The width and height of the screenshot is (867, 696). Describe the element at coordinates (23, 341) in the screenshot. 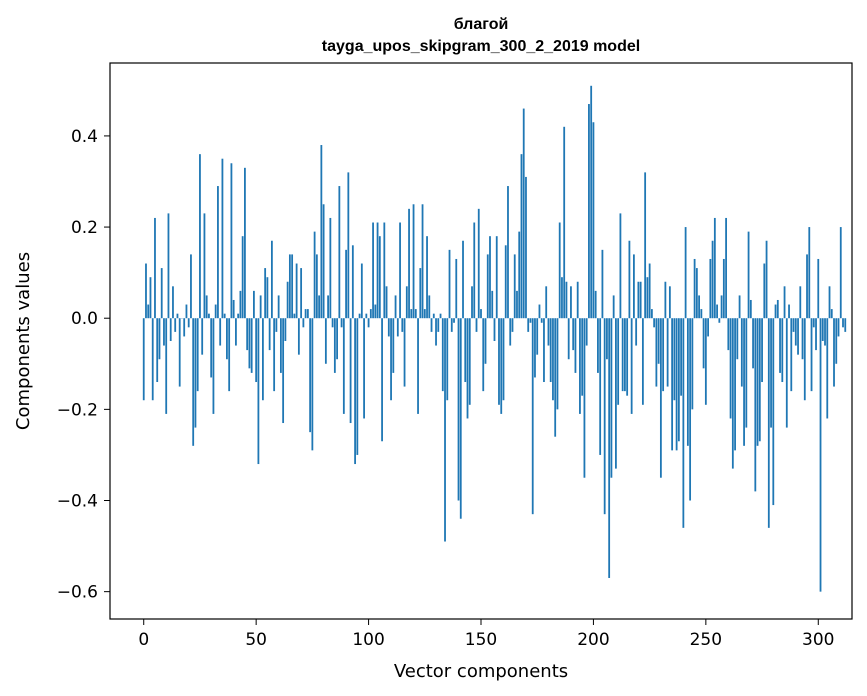

I see `y-axis-label: Components values` at that location.